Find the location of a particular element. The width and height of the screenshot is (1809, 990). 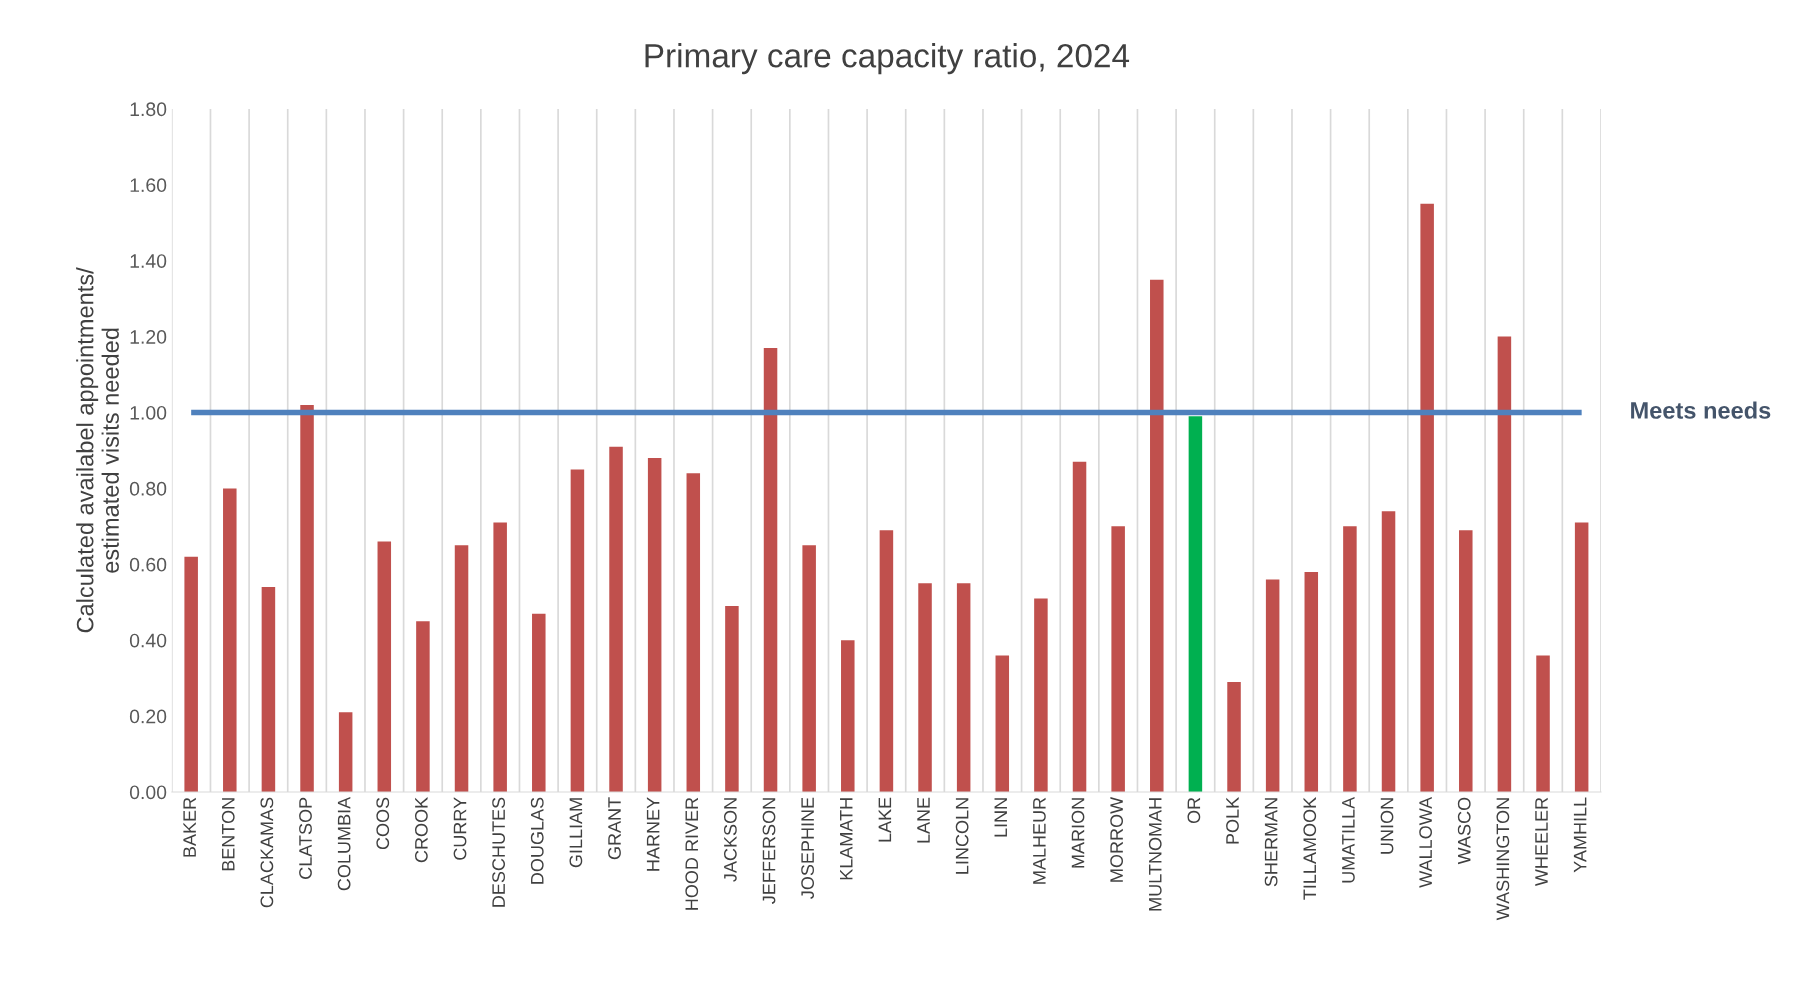

x-tick-label: MALHEUR is located at coordinates (1039, 840).